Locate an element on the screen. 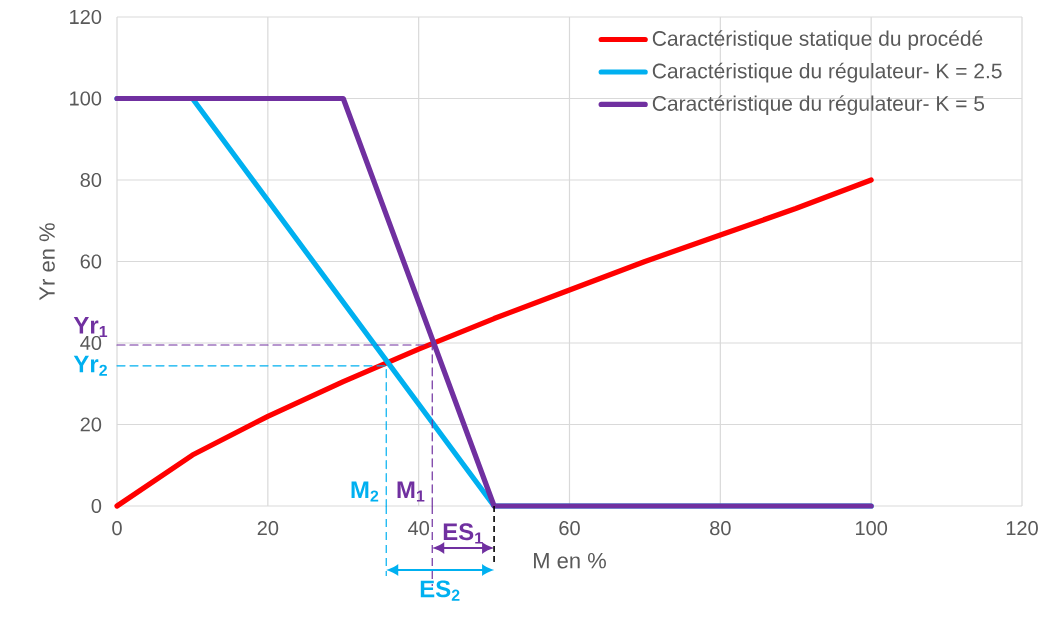 The width and height of the screenshot is (1051, 621). x-tick-label: 60 is located at coordinates (569, 528).